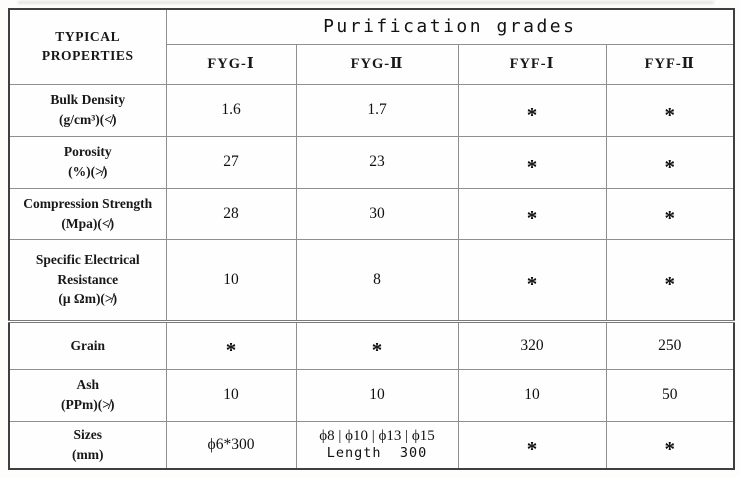 The image size is (740, 477). I want to click on value-cell-sizes-fyg2: ϕ8 | ϕ10 | ϕ13 | ϕ15 Length 300, so click(377, 445).